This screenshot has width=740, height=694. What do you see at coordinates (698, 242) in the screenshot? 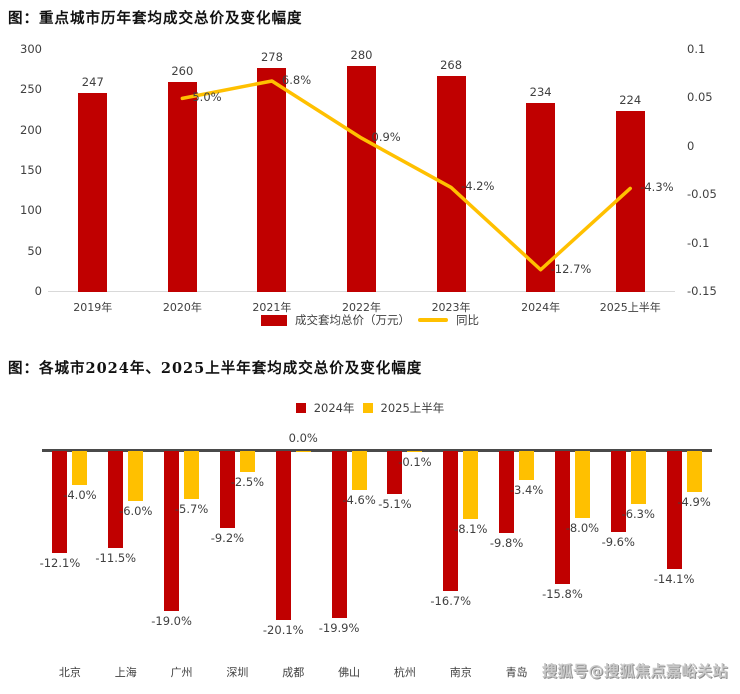
I see `chart1-right-axis-tick: -0.1` at bounding box center [698, 242].